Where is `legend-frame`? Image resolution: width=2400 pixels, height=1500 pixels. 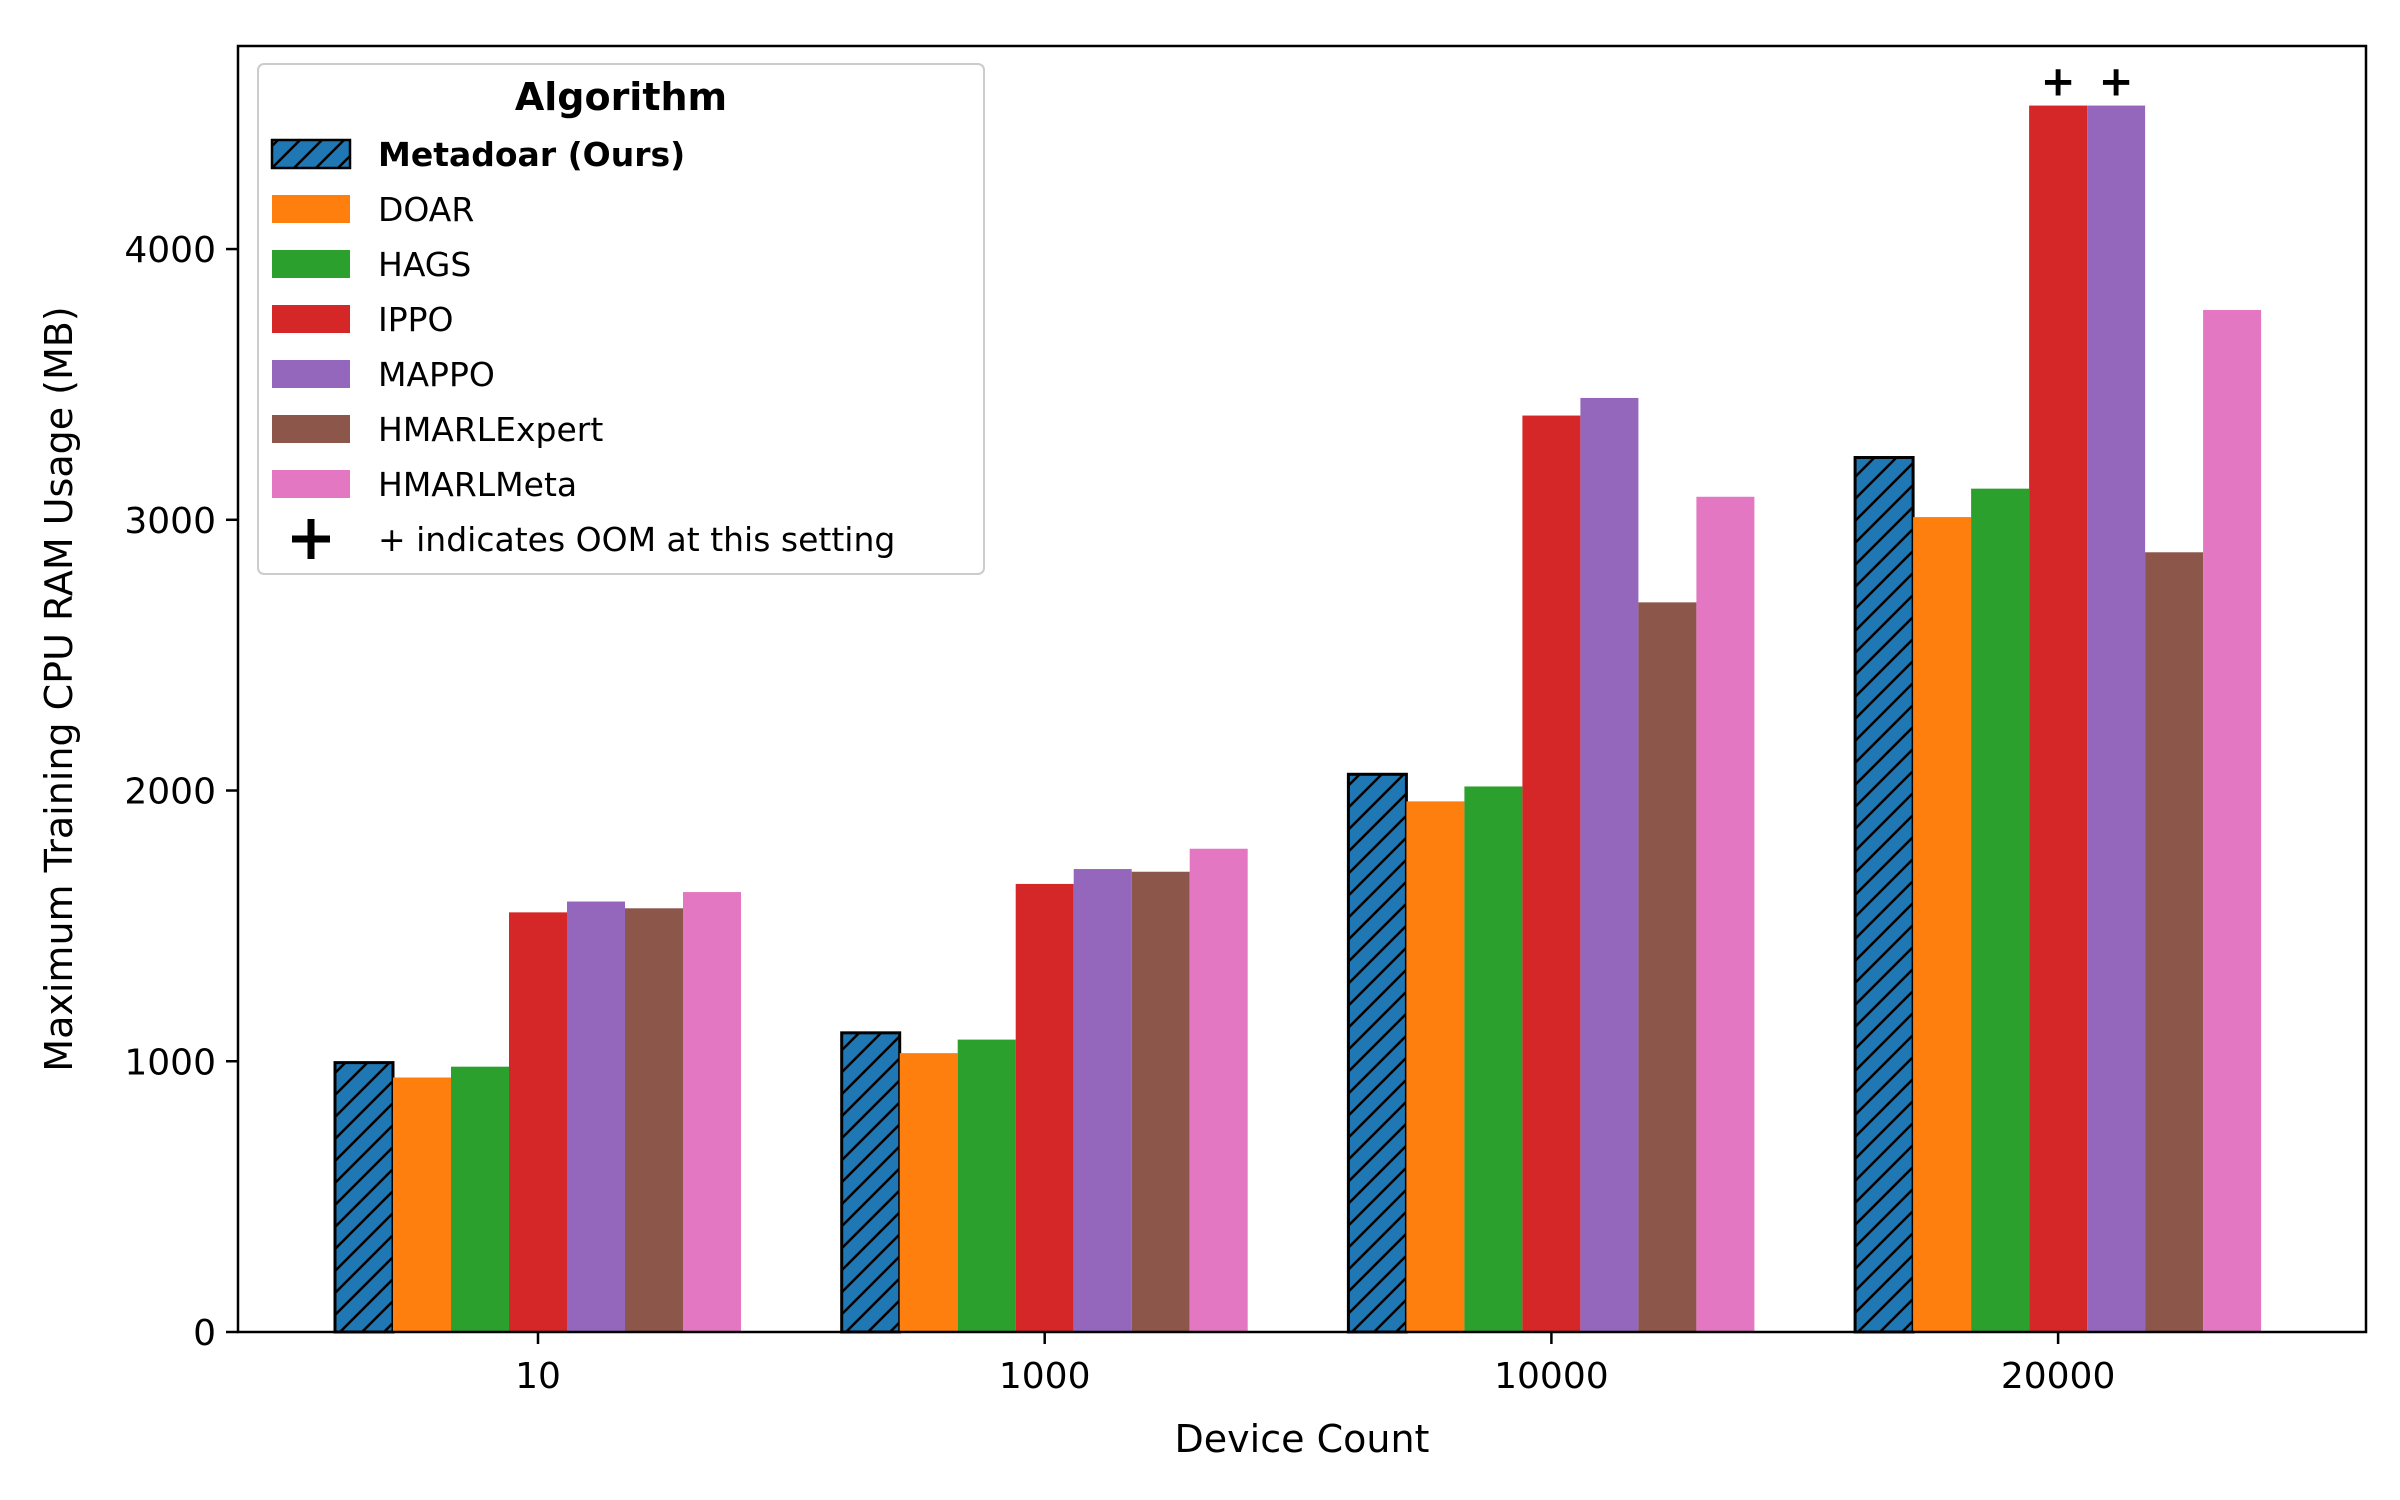 legend-frame is located at coordinates (621, 319).